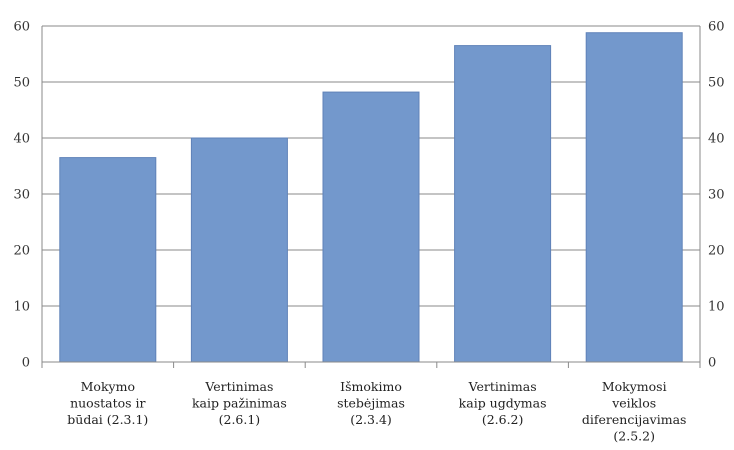 The image size is (734, 450). What do you see at coordinates (716, 139) in the screenshot?
I see `y-tick-right-40: 40` at bounding box center [716, 139].